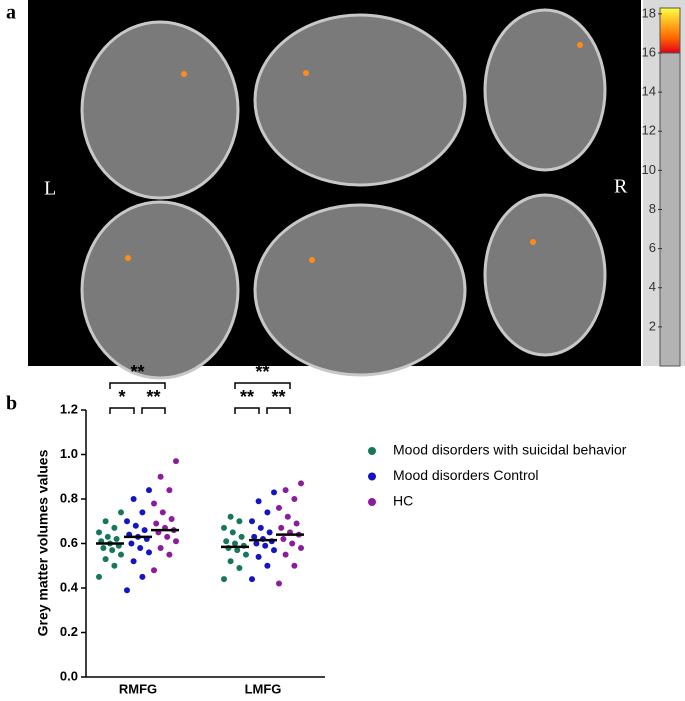 Image resolution: width=685 pixels, height=701 pixels. Describe the element at coordinates (360, 100) in the screenshot. I see `sagittal-slice` at that location.